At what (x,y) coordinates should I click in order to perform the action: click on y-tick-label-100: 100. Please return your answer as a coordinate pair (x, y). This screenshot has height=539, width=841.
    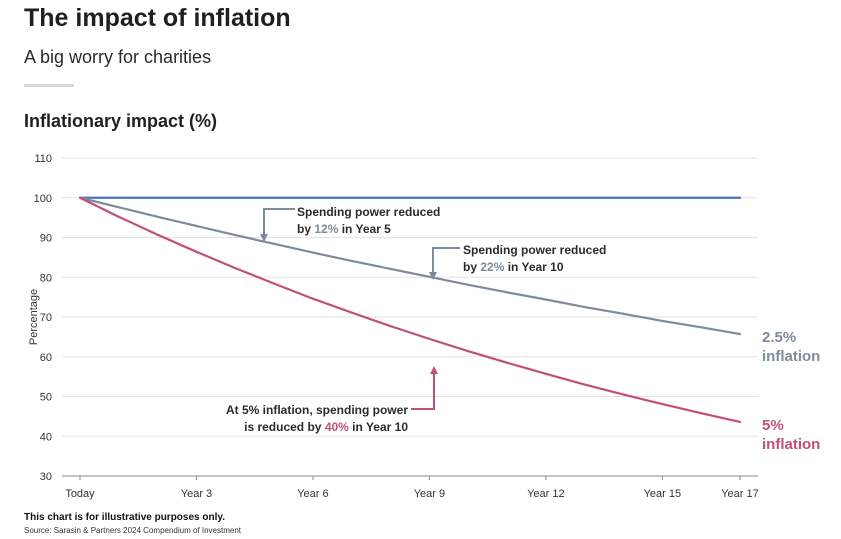
    Looking at the image, I should click on (43, 199).